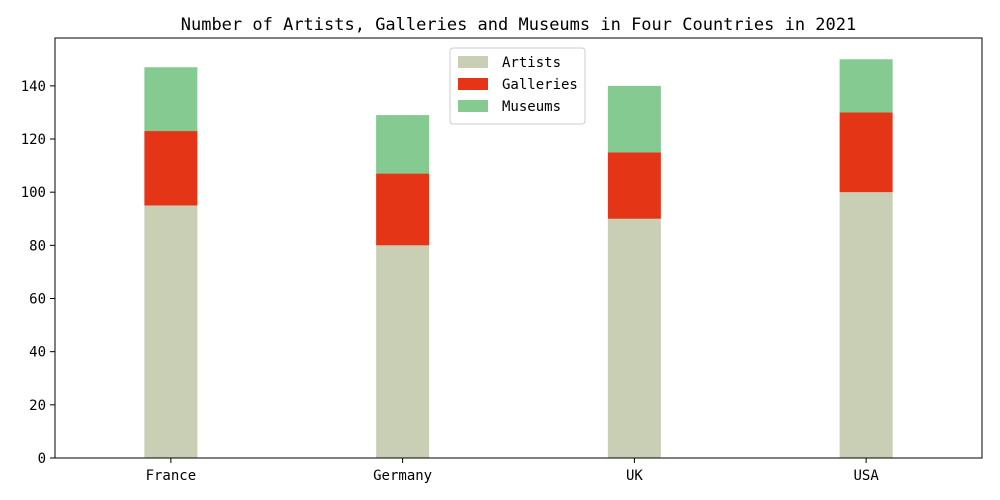 This screenshot has width=1000, height=500. Describe the element at coordinates (634, 338) in the screenshot. I see `bar-artists-uk` at that location.